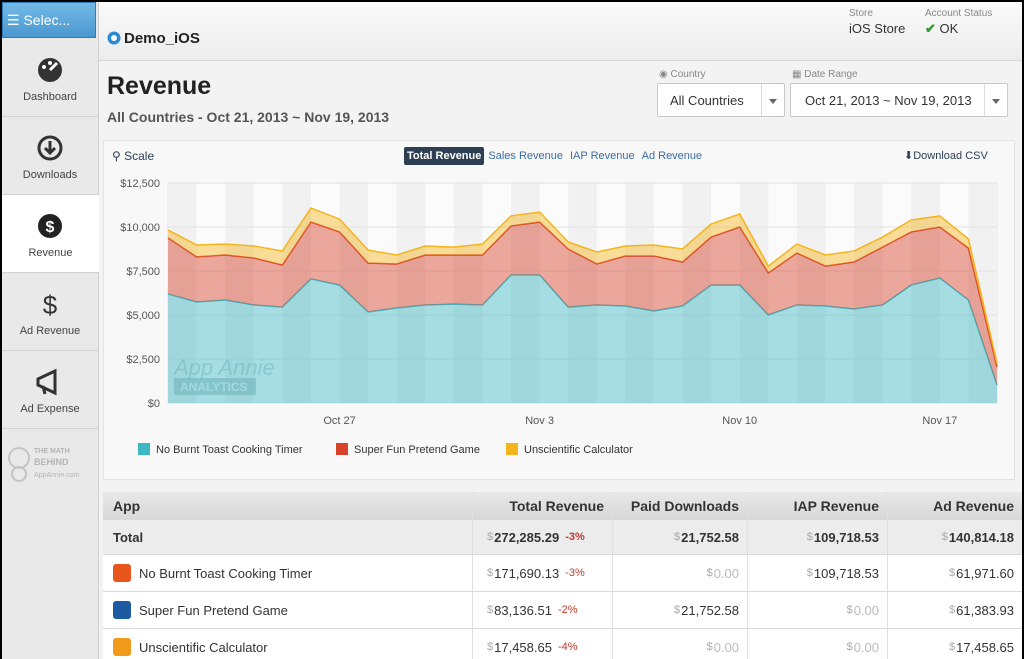 This screenshot has width=1024, height=659. Describe the element at coordinates (226, 573) in the screenshot. I see `app-name: No Burnt Toast Cooking Timer` at that location.